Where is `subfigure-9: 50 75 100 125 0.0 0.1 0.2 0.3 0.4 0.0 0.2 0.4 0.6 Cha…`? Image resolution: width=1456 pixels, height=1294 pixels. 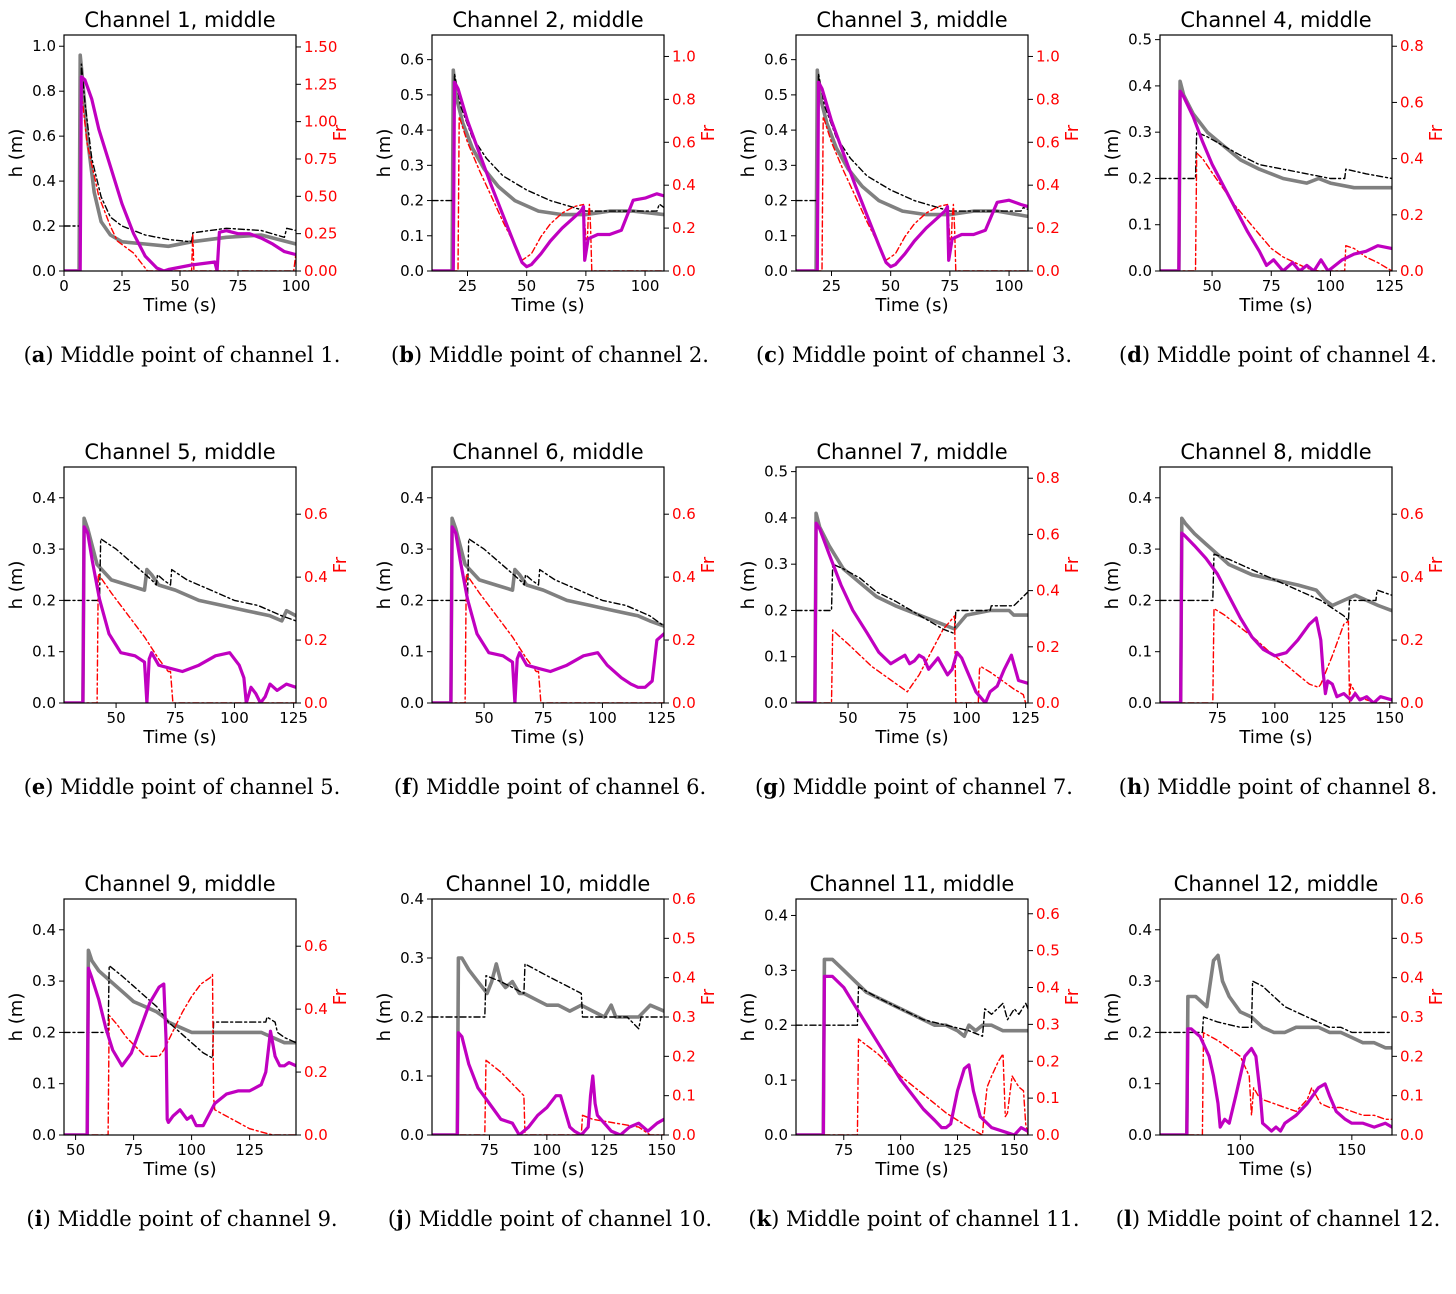 subfigure-9: 50 75 100 125 0.0 0.1 0.2 0.3 0.4 0.0 0.2 0.4 0.6 Cha… is located at coordinates (182, 1079).